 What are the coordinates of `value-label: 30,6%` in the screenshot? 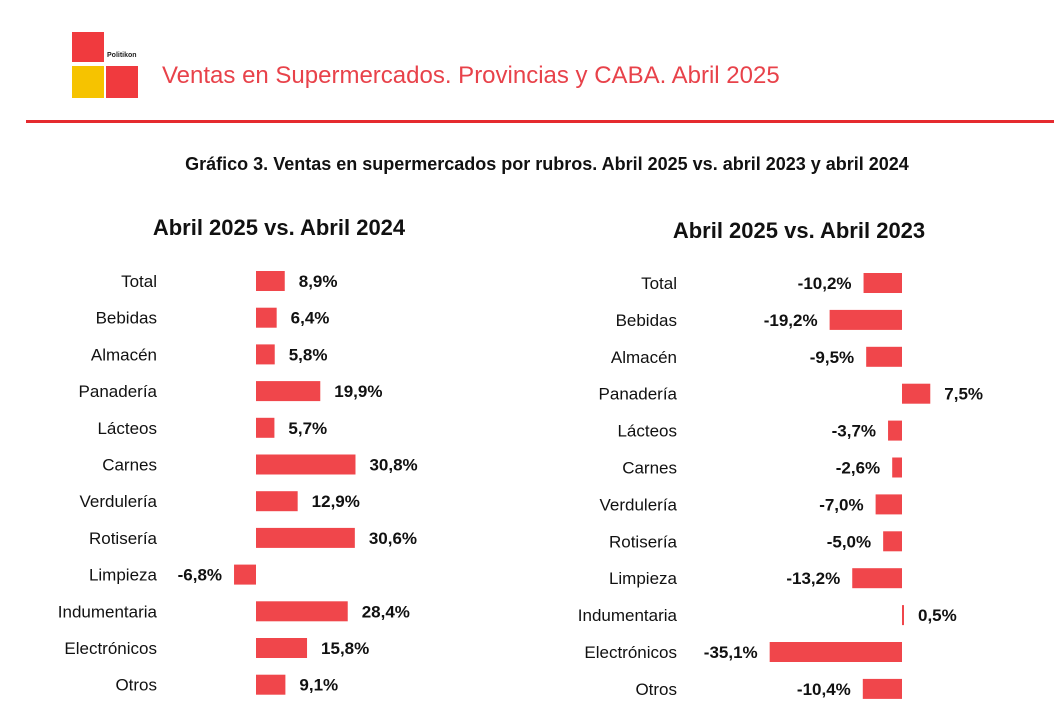 It's located at (393, 538).